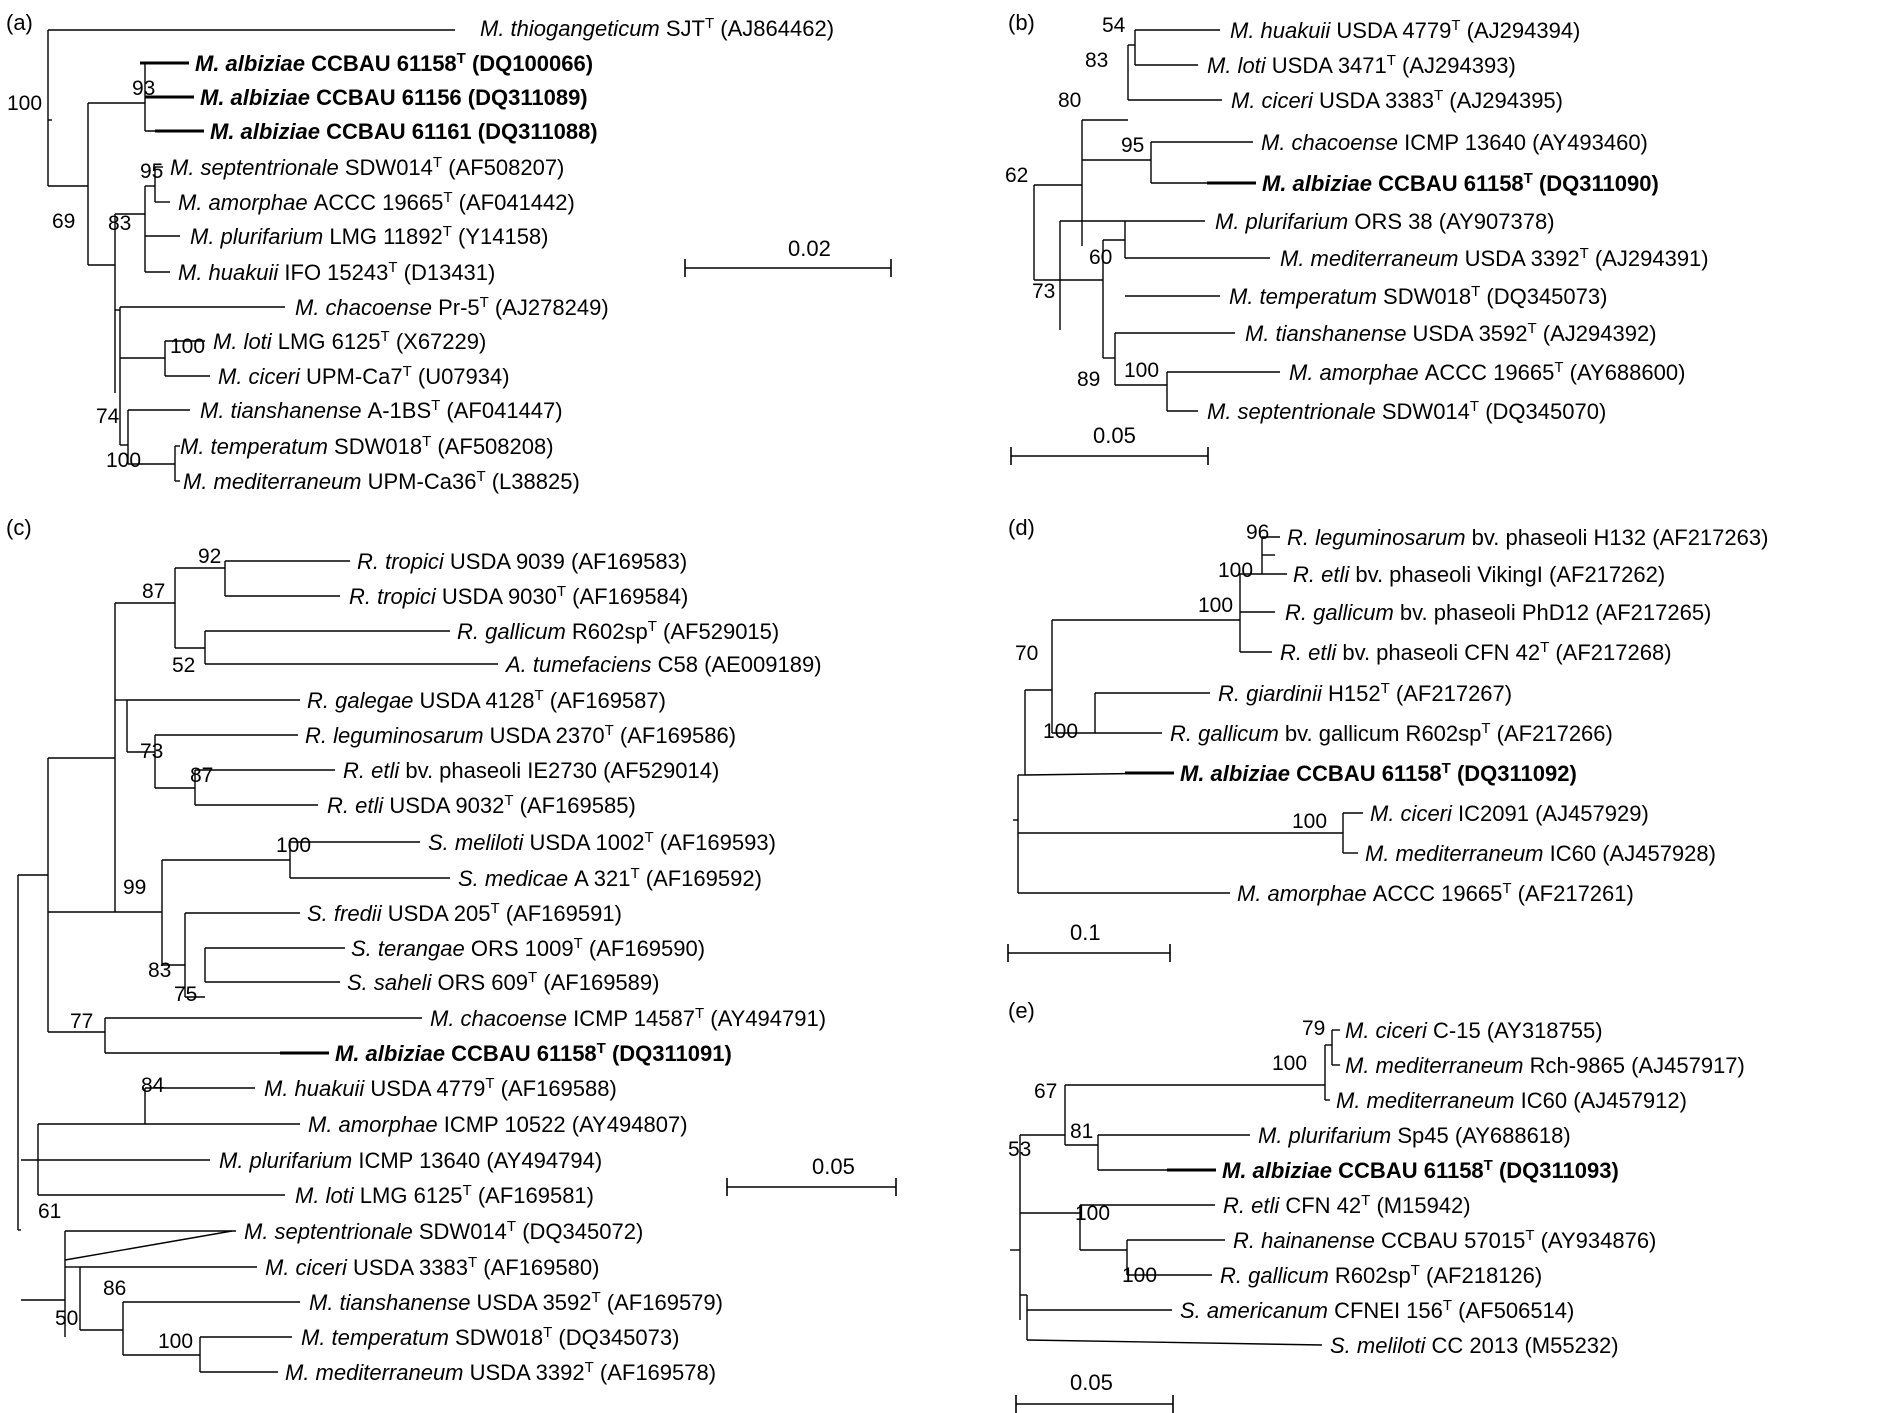  I want to click on accession-number: (AF169586), so click(675, 735).